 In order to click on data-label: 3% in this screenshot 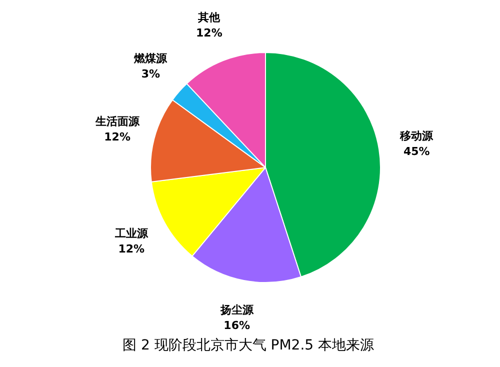, I will do `click(150, 74)`.